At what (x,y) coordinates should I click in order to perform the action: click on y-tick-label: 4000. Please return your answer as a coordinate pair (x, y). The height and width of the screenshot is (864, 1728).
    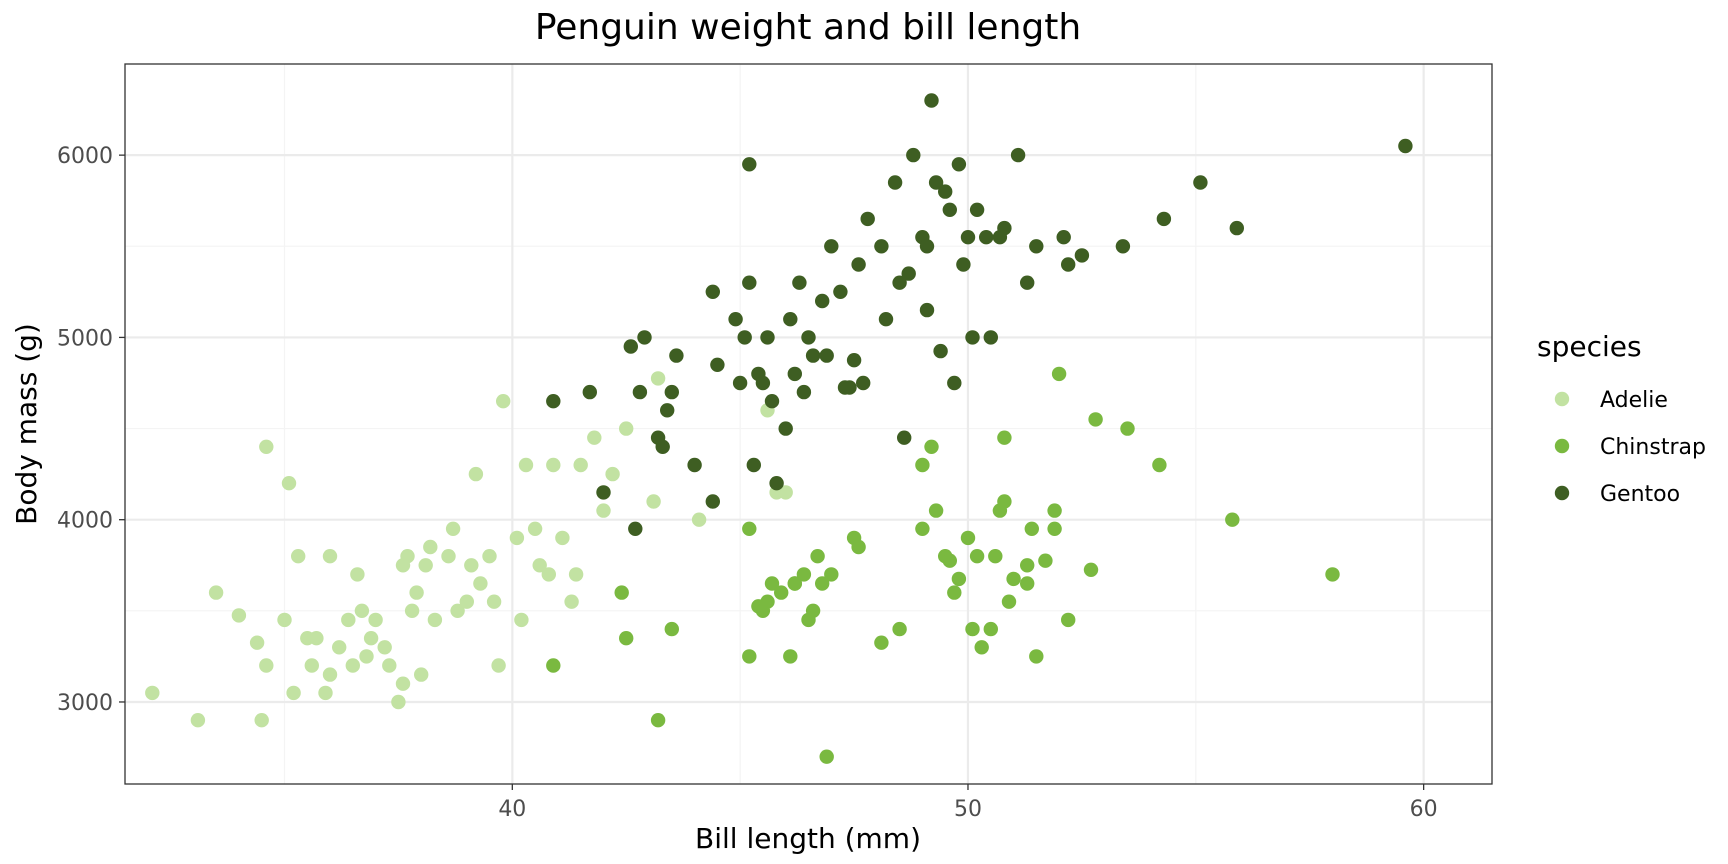
    Looking at the image, I should click on (85, 521).